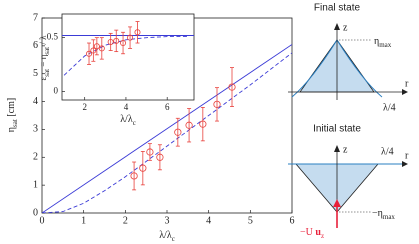 Image resolution: width=419 pixels, height=244 pixels. I want to click on y-tick-label: 5, so click(35, 73).